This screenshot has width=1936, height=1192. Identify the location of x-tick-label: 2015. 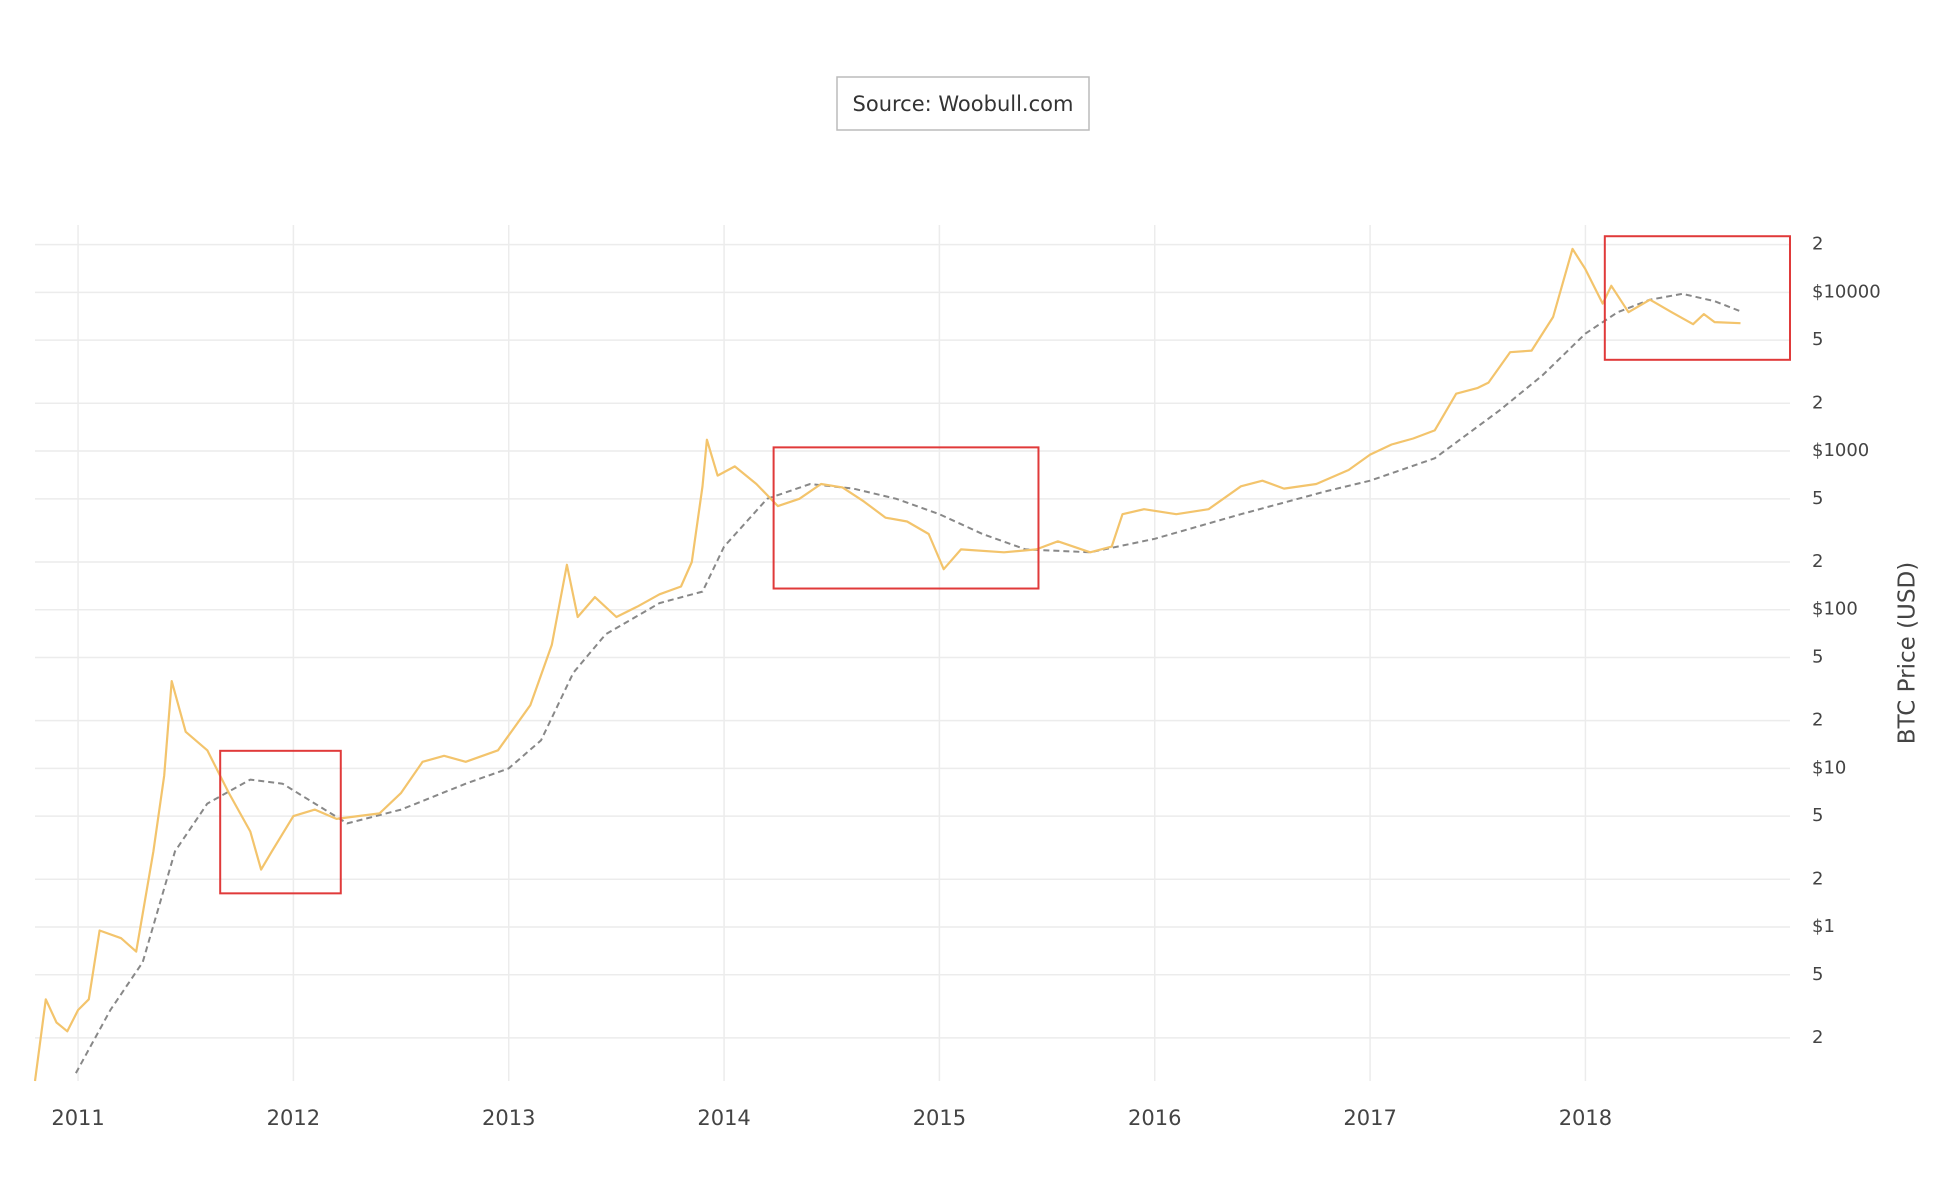
(939, 1118).